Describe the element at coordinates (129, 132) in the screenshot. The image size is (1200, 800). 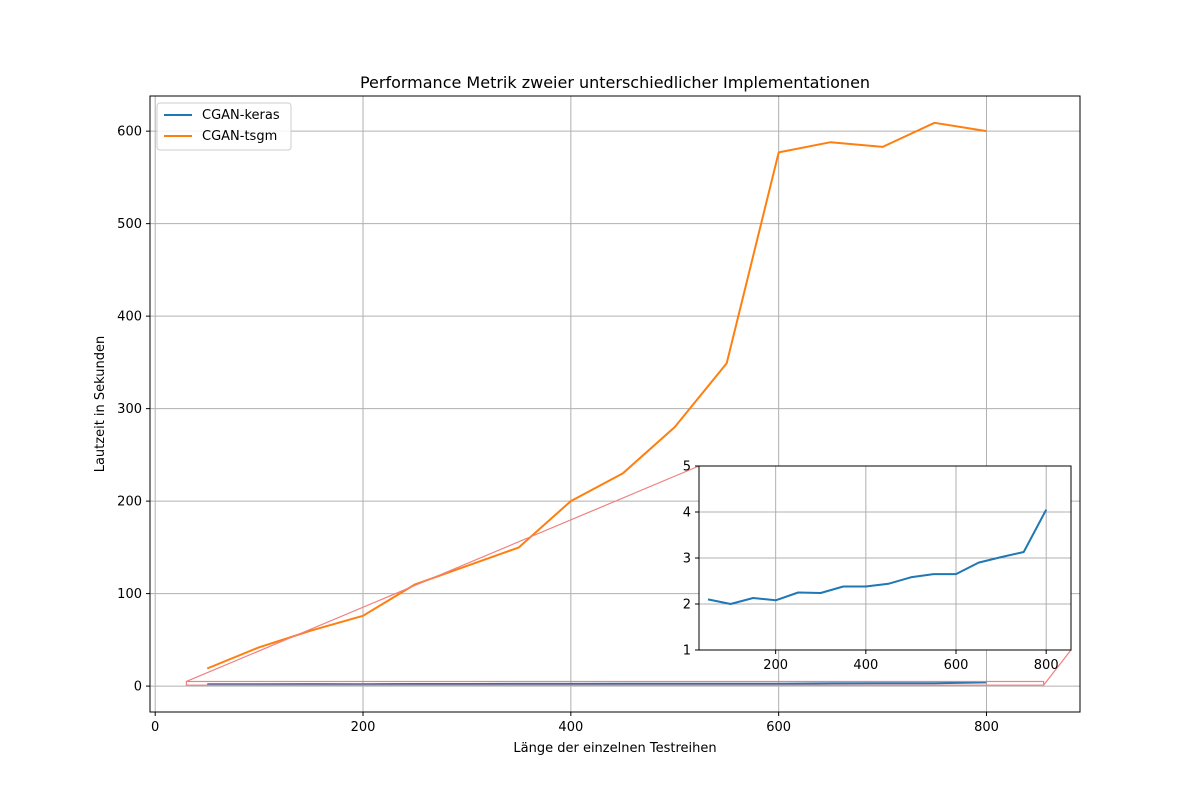
I see `y-tick-label: 600` at that location.